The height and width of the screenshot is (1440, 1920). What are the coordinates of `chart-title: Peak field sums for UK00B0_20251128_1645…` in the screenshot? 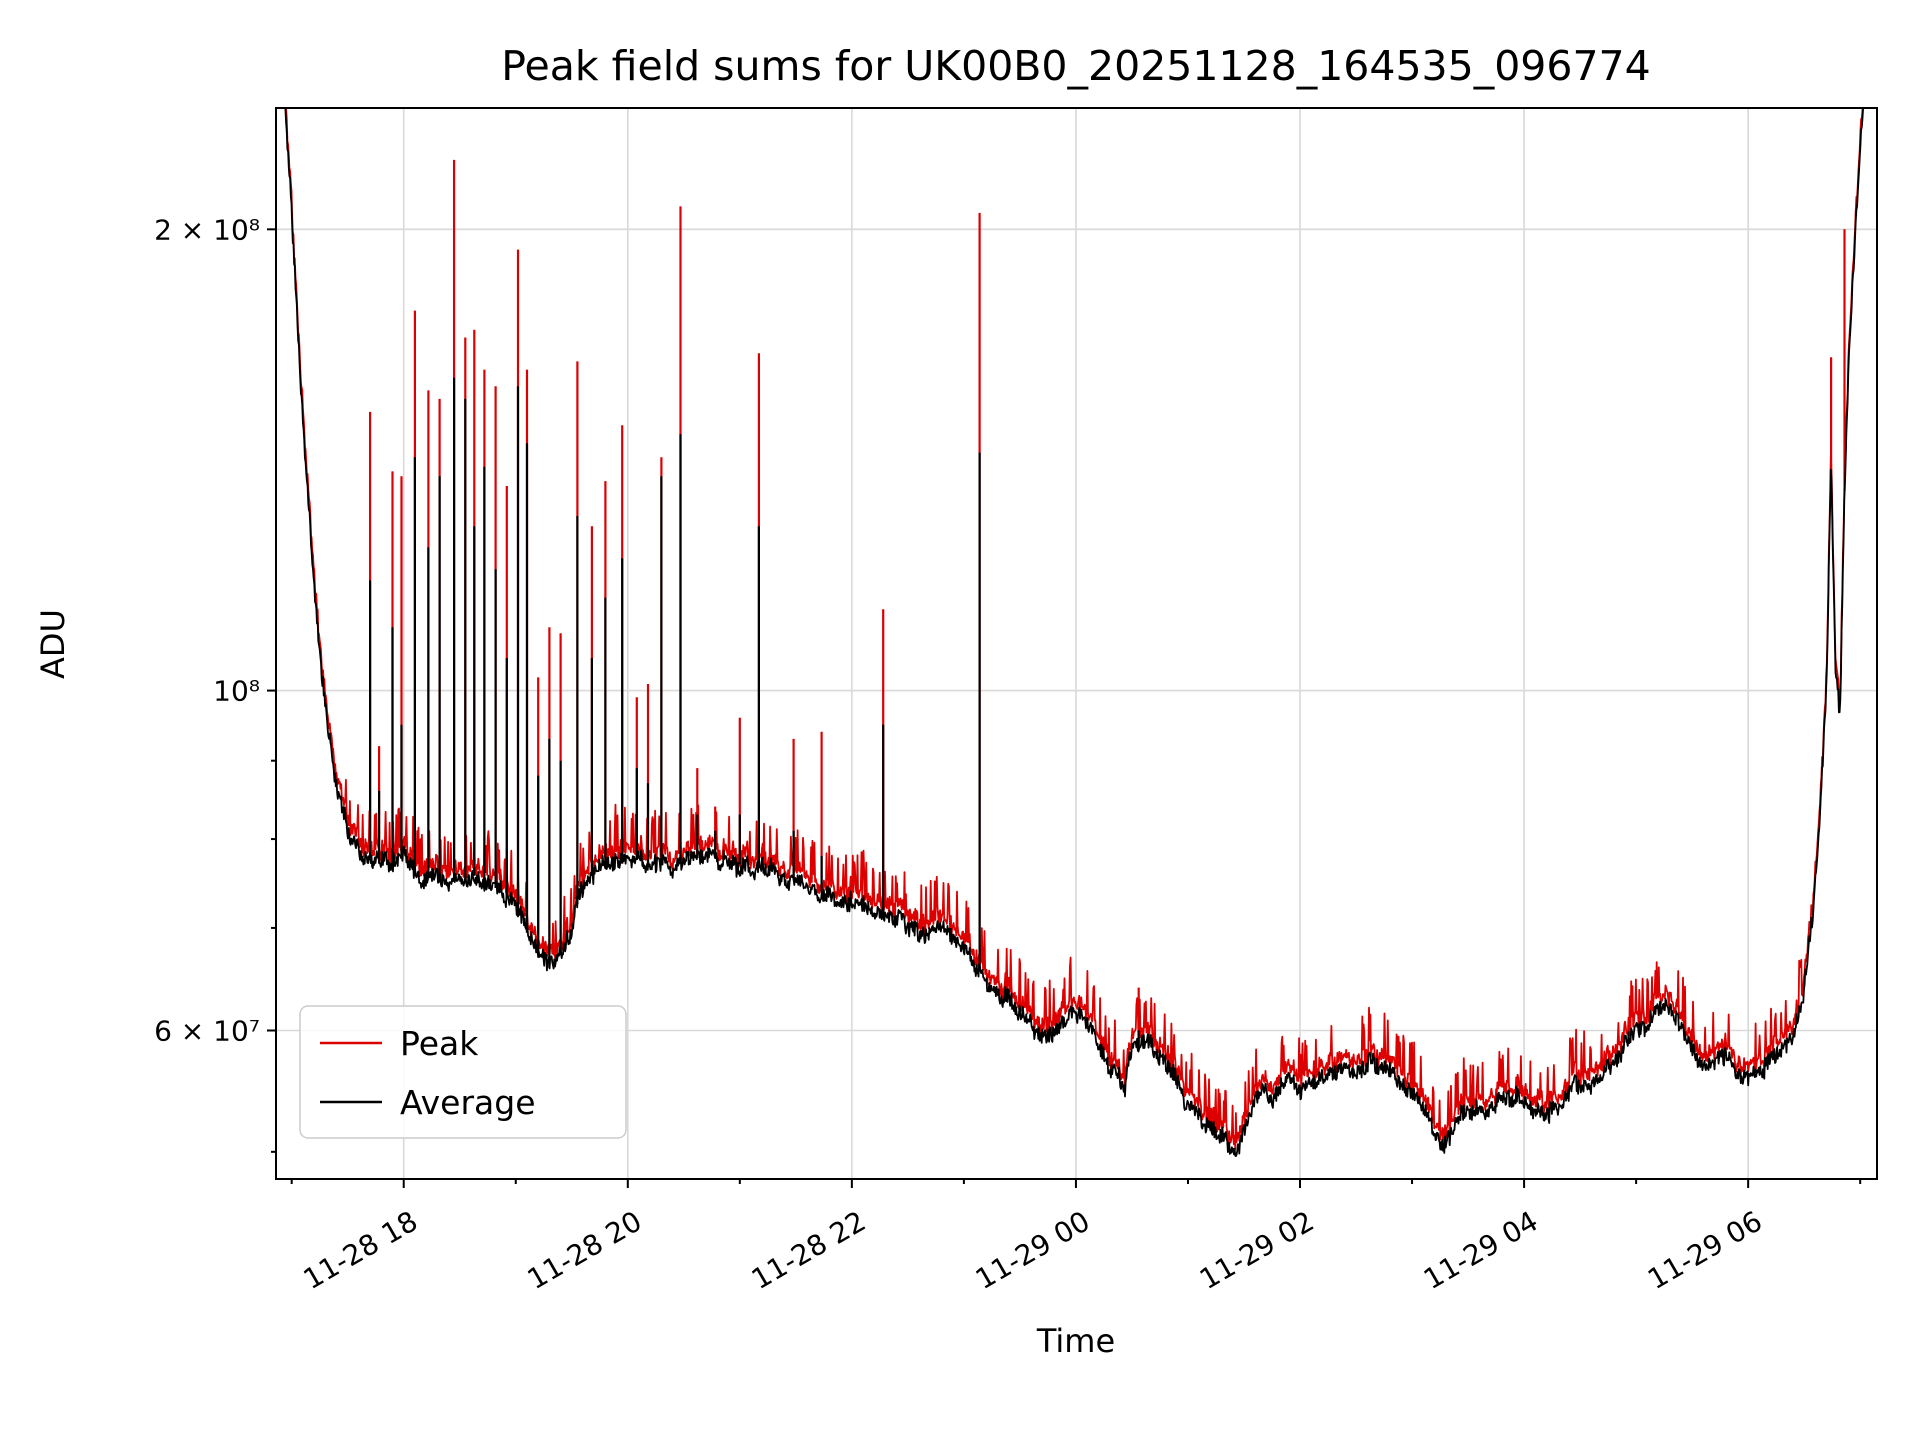 It's located at (1075, 66).